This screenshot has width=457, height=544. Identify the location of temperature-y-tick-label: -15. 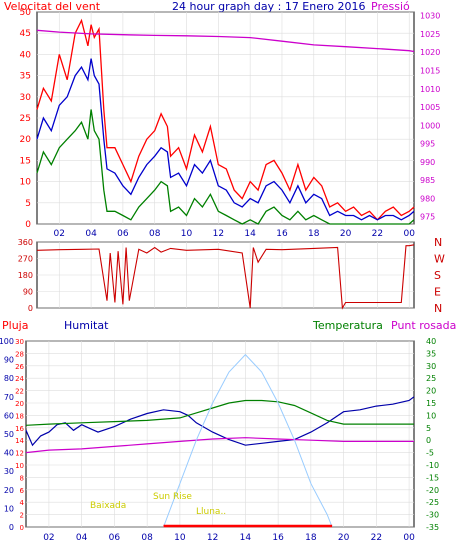
(432, 477).